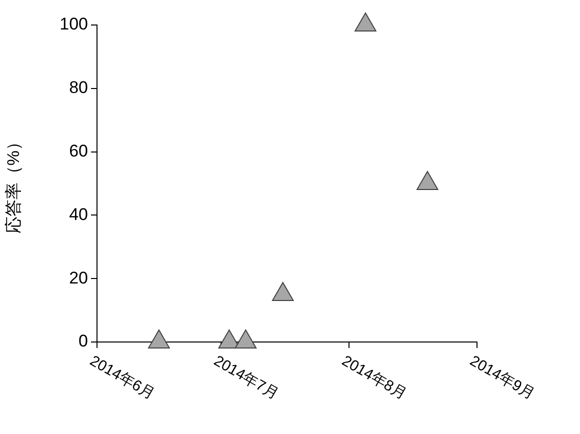 The width and height of the screenshot is (580, 434). What do you see at coordinates (78, 88) in the screenshot?
I see `y-tick-label: 80` at bounding box center [78, 88].